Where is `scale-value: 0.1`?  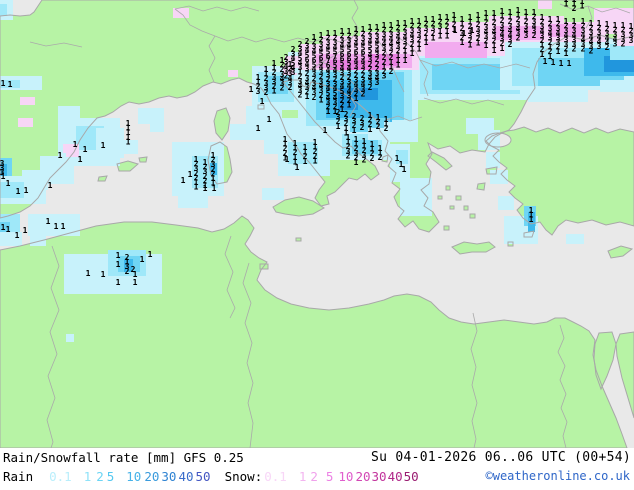 scale-value: 0.1 is located at coordinates (275, 476).